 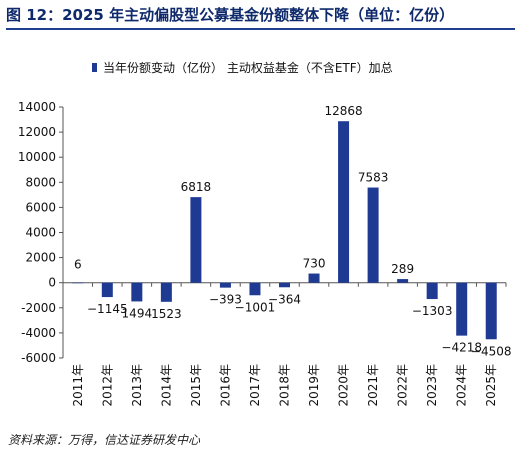 I want to click on x-tick-label: 2024年, so click(x=462, y=385).